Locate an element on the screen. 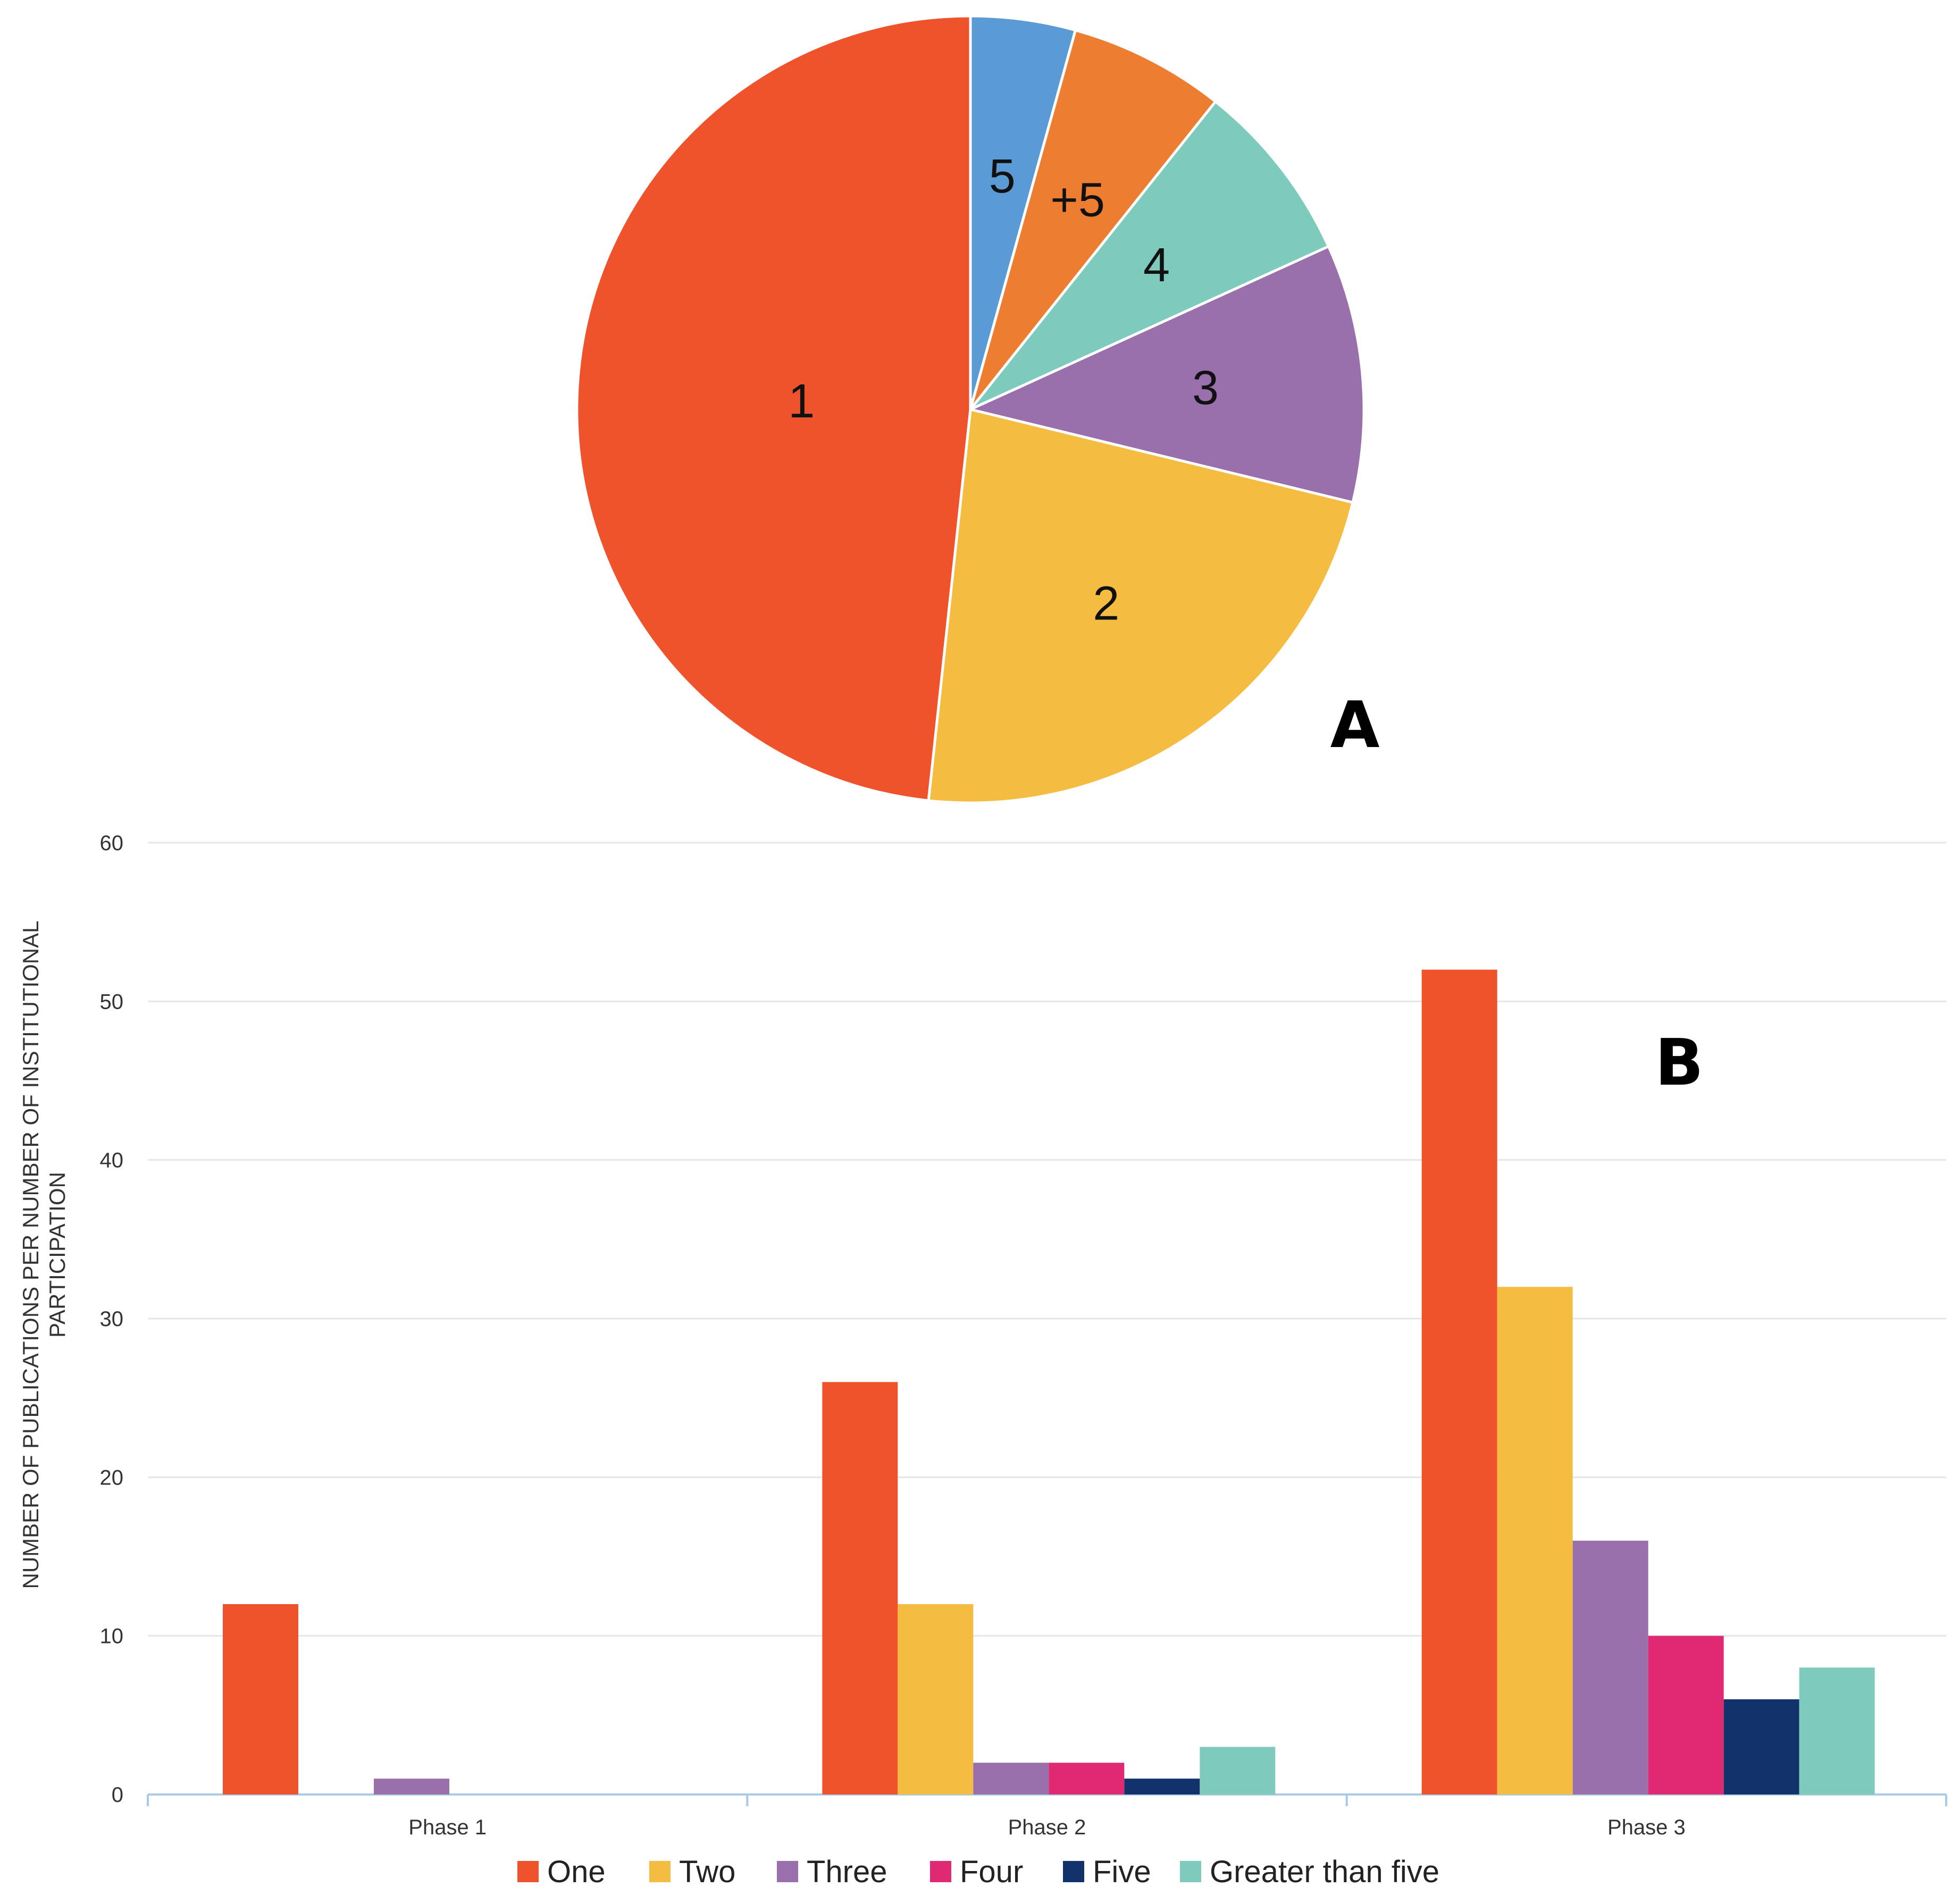 This screenshot has height=1904, width=1960. x-category-label: Phase 2 is located at coordinates (1047, 1827).